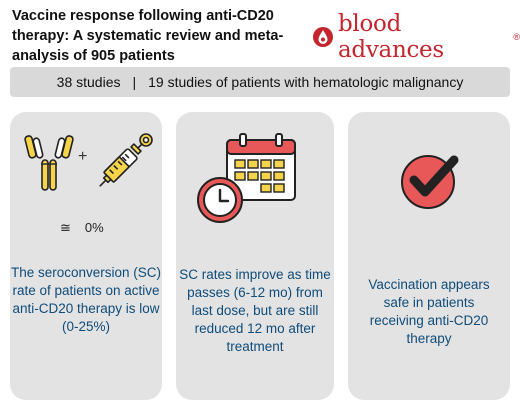  I want to click on approx-value: 0%, so click(94, 227).